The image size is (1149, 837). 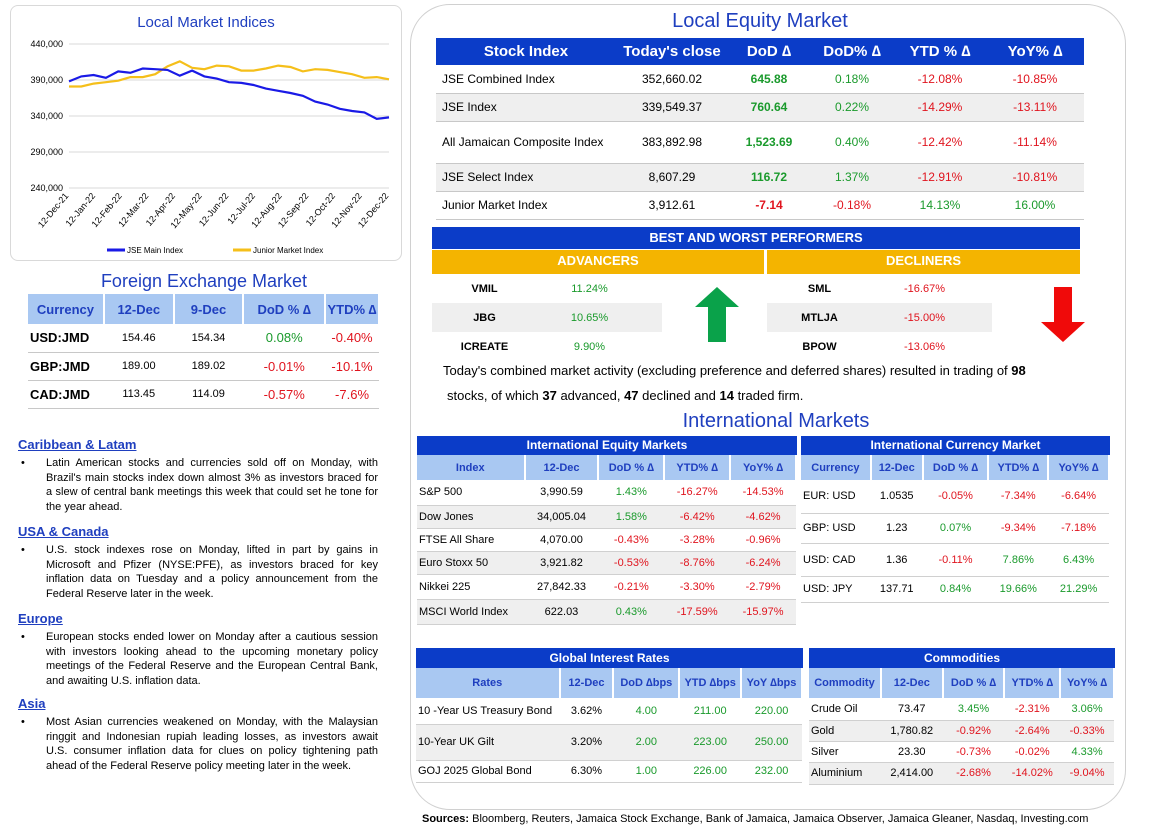 What do you see at coordinates (973, 731) in the screenshot?
I see `dod-value: -0.92%` at bounding box center [973, 731].